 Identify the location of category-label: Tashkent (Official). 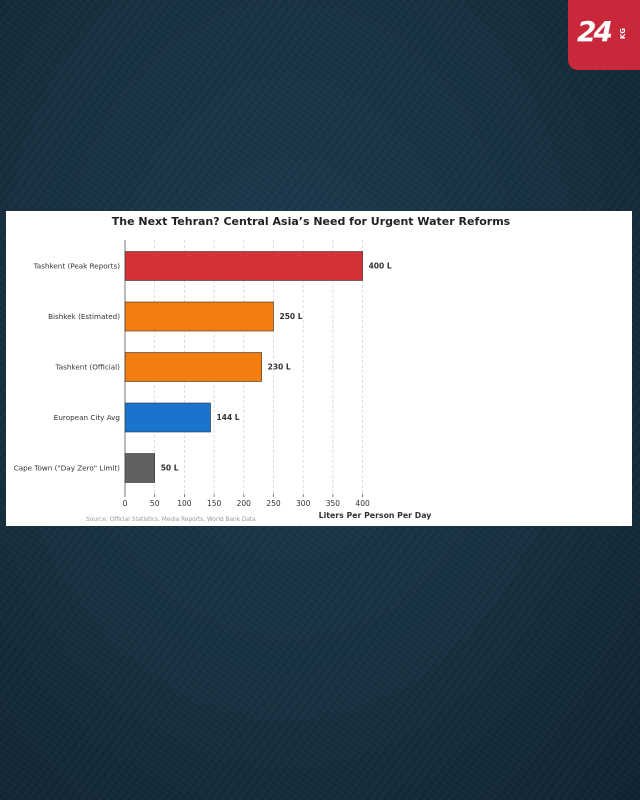
(88, 367).